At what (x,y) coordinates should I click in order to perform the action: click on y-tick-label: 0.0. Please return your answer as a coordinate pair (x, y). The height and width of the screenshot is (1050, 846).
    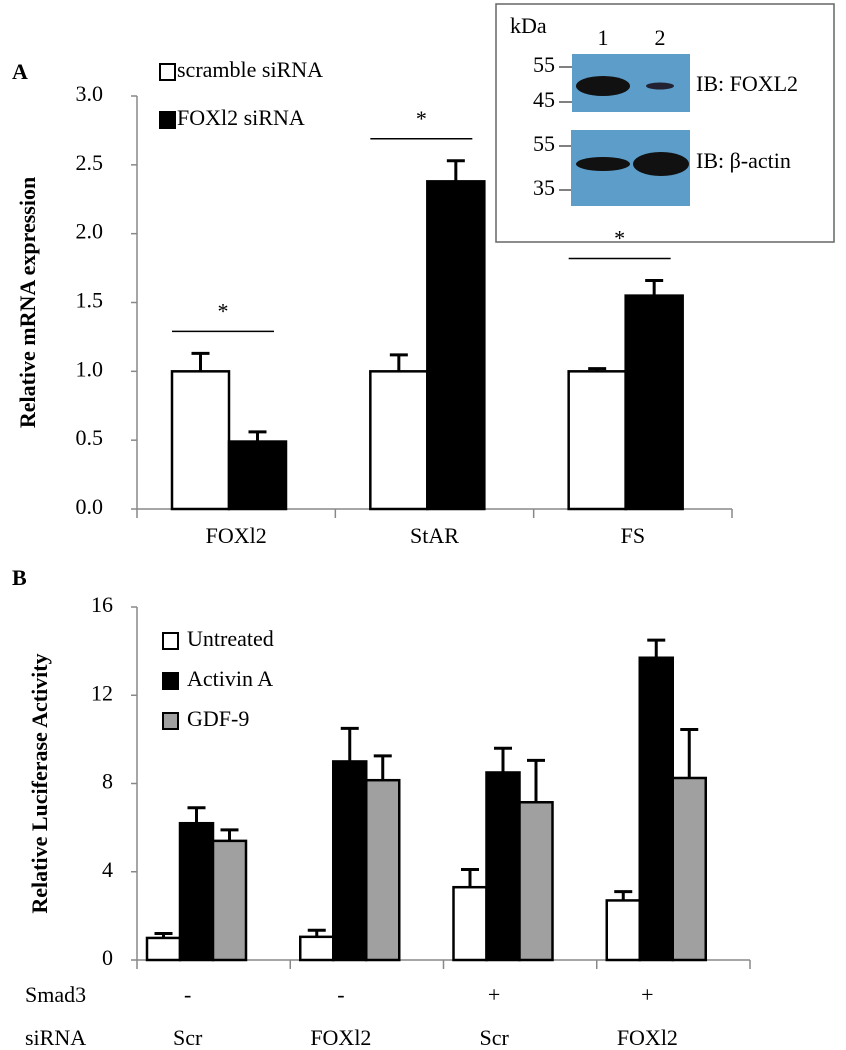
    Looking at the image, I should click on (90, 506).